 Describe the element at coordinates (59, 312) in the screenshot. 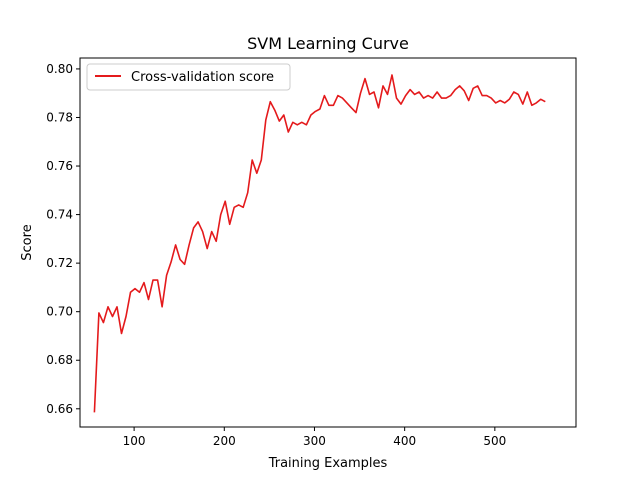

I see `y-tick-label: 0.70` at that location.